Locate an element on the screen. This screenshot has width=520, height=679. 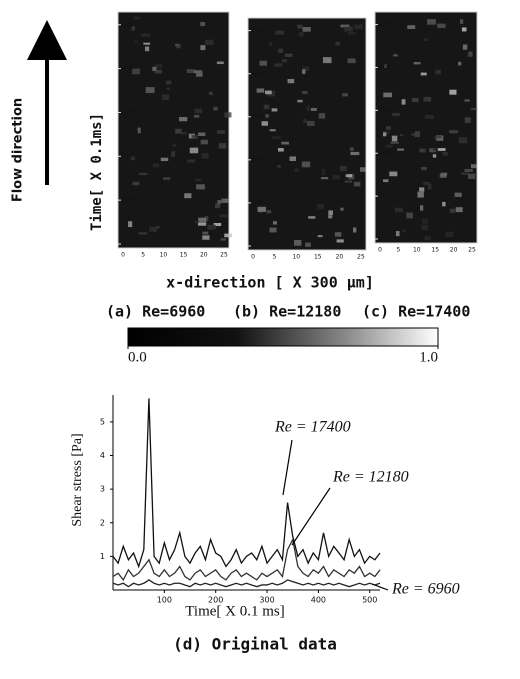
y-tick-label: 400 is located at coordinates (258, 73).